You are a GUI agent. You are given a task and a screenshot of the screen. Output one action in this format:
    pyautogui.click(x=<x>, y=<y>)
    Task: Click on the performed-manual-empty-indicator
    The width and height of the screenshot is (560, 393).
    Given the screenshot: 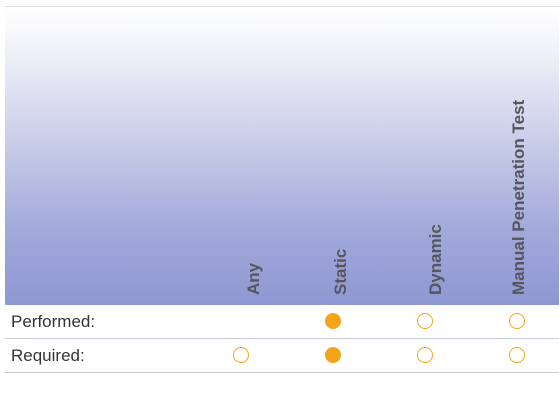 What is the action you would take?
    pyautogui.click(x=517, y=321)
    